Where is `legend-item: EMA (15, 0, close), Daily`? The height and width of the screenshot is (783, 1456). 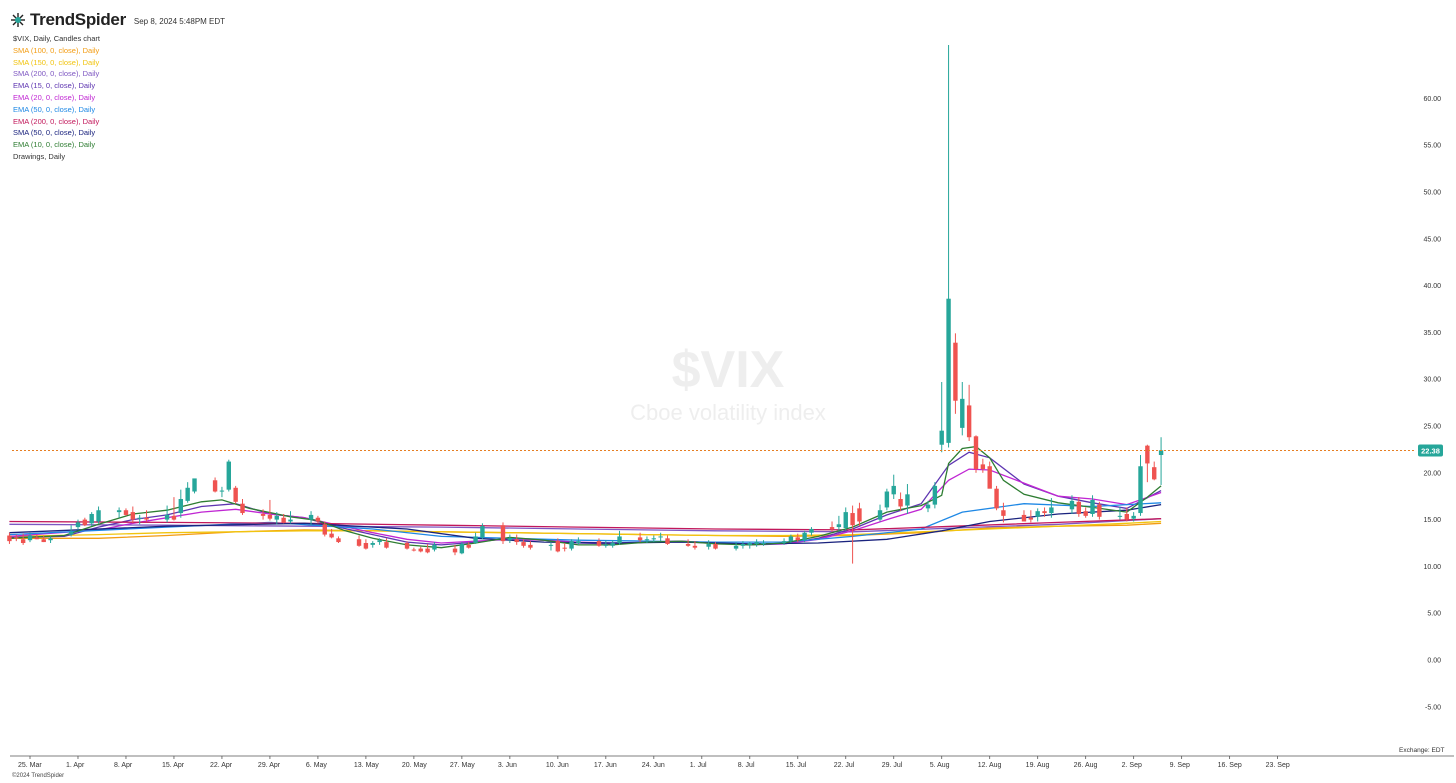 legend-item: EMA (15, 0, close), Daily is located at coordinates (54, 86).